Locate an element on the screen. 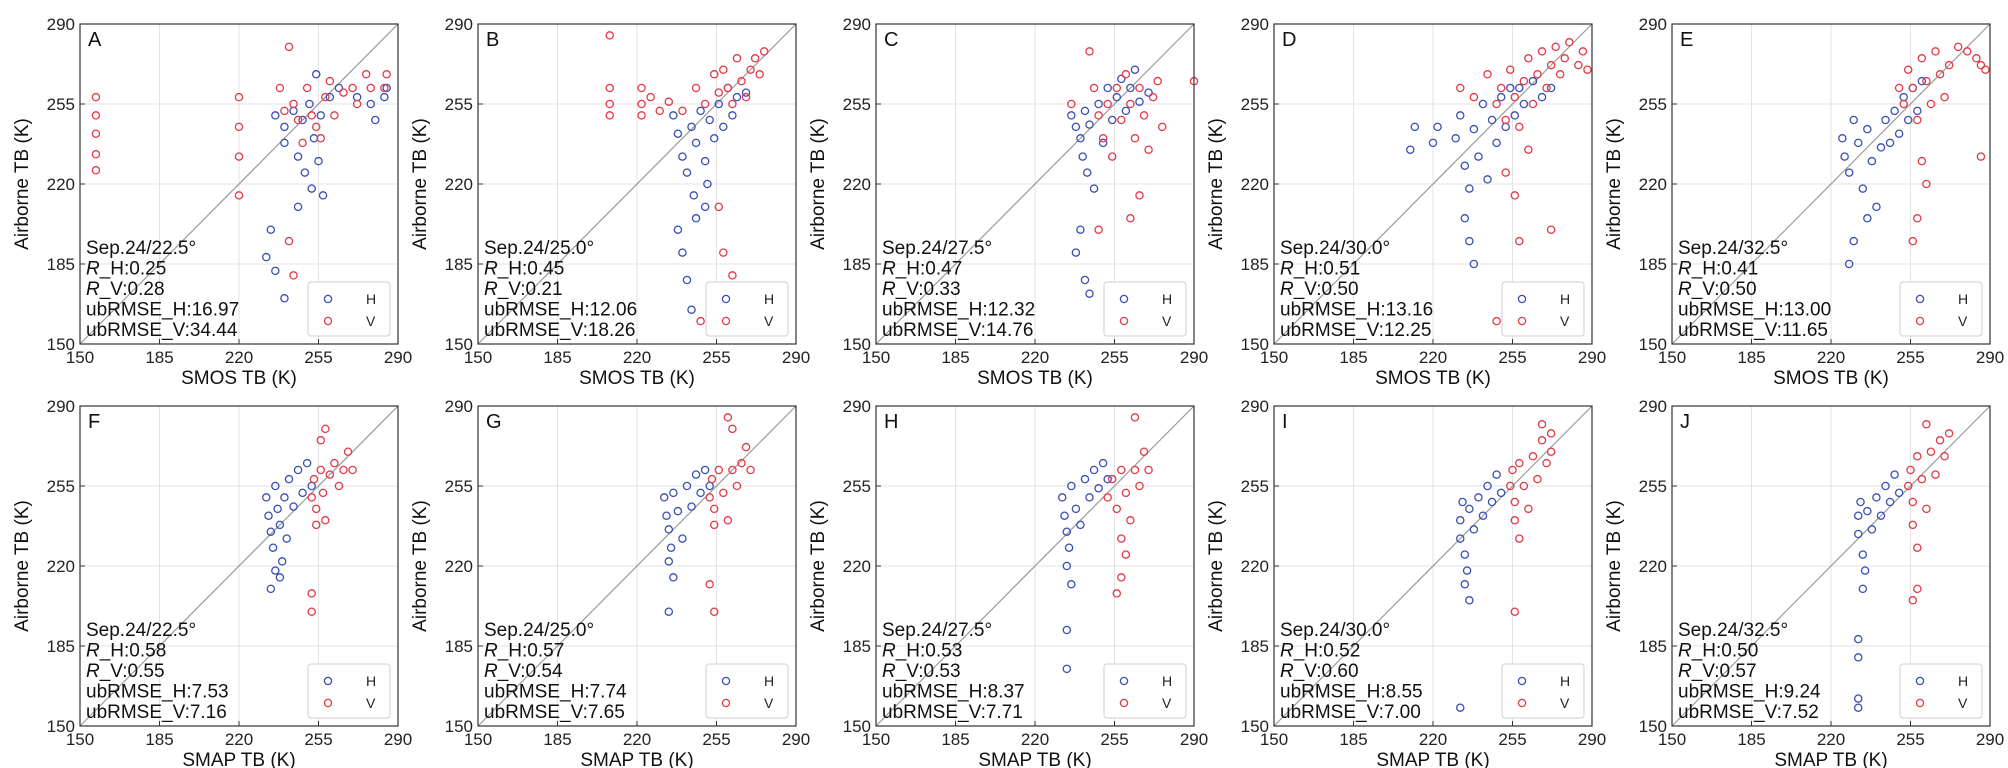  panel-letter: B is located at coordinates (492, 40).